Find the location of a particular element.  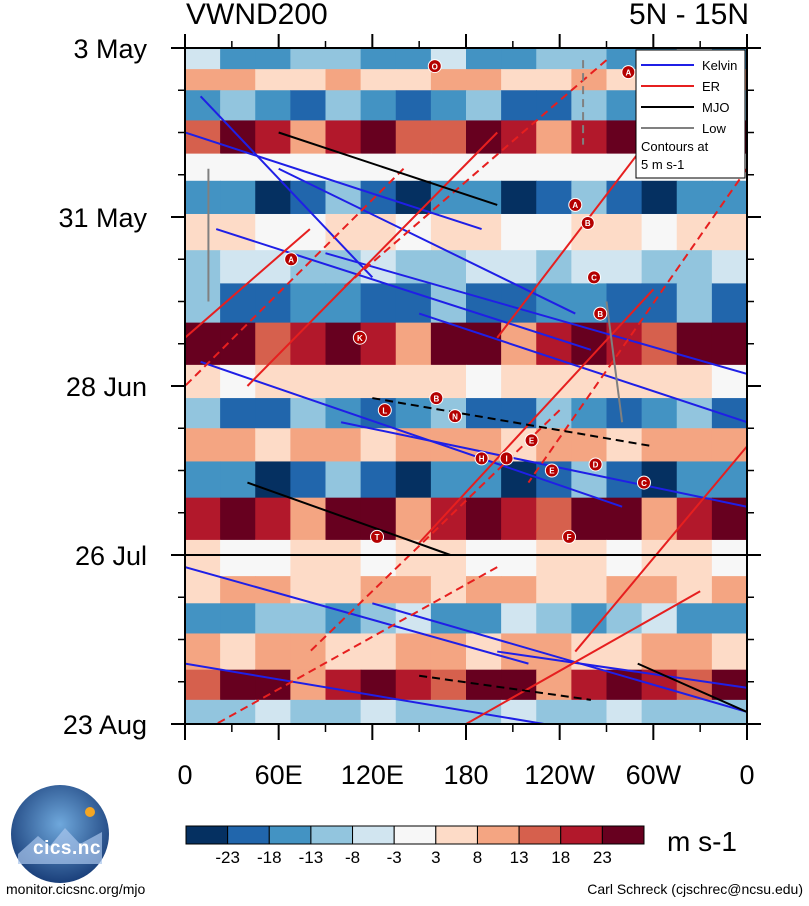

logo-text: cics.nc is located at coordinates (67, 848).